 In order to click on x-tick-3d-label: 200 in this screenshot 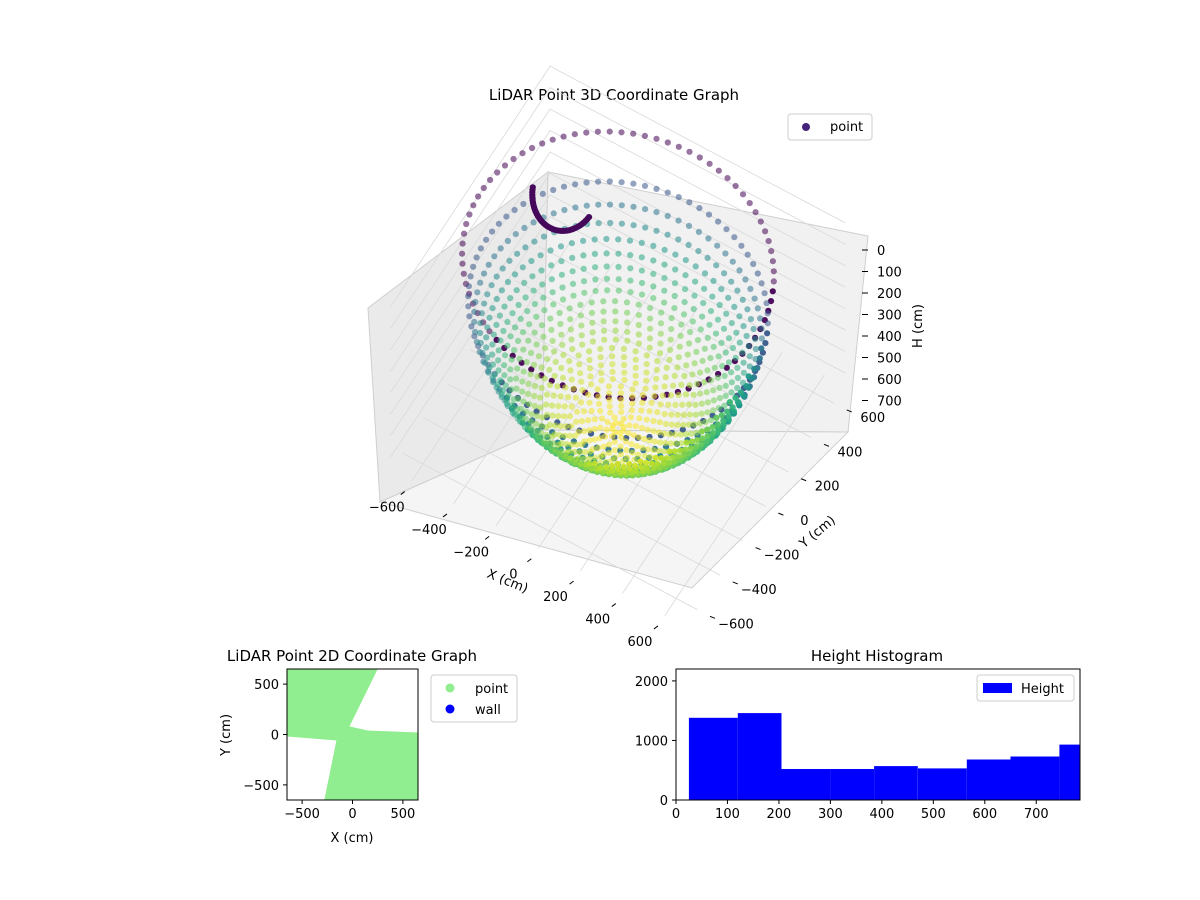, I will do `click(555, 597)`.